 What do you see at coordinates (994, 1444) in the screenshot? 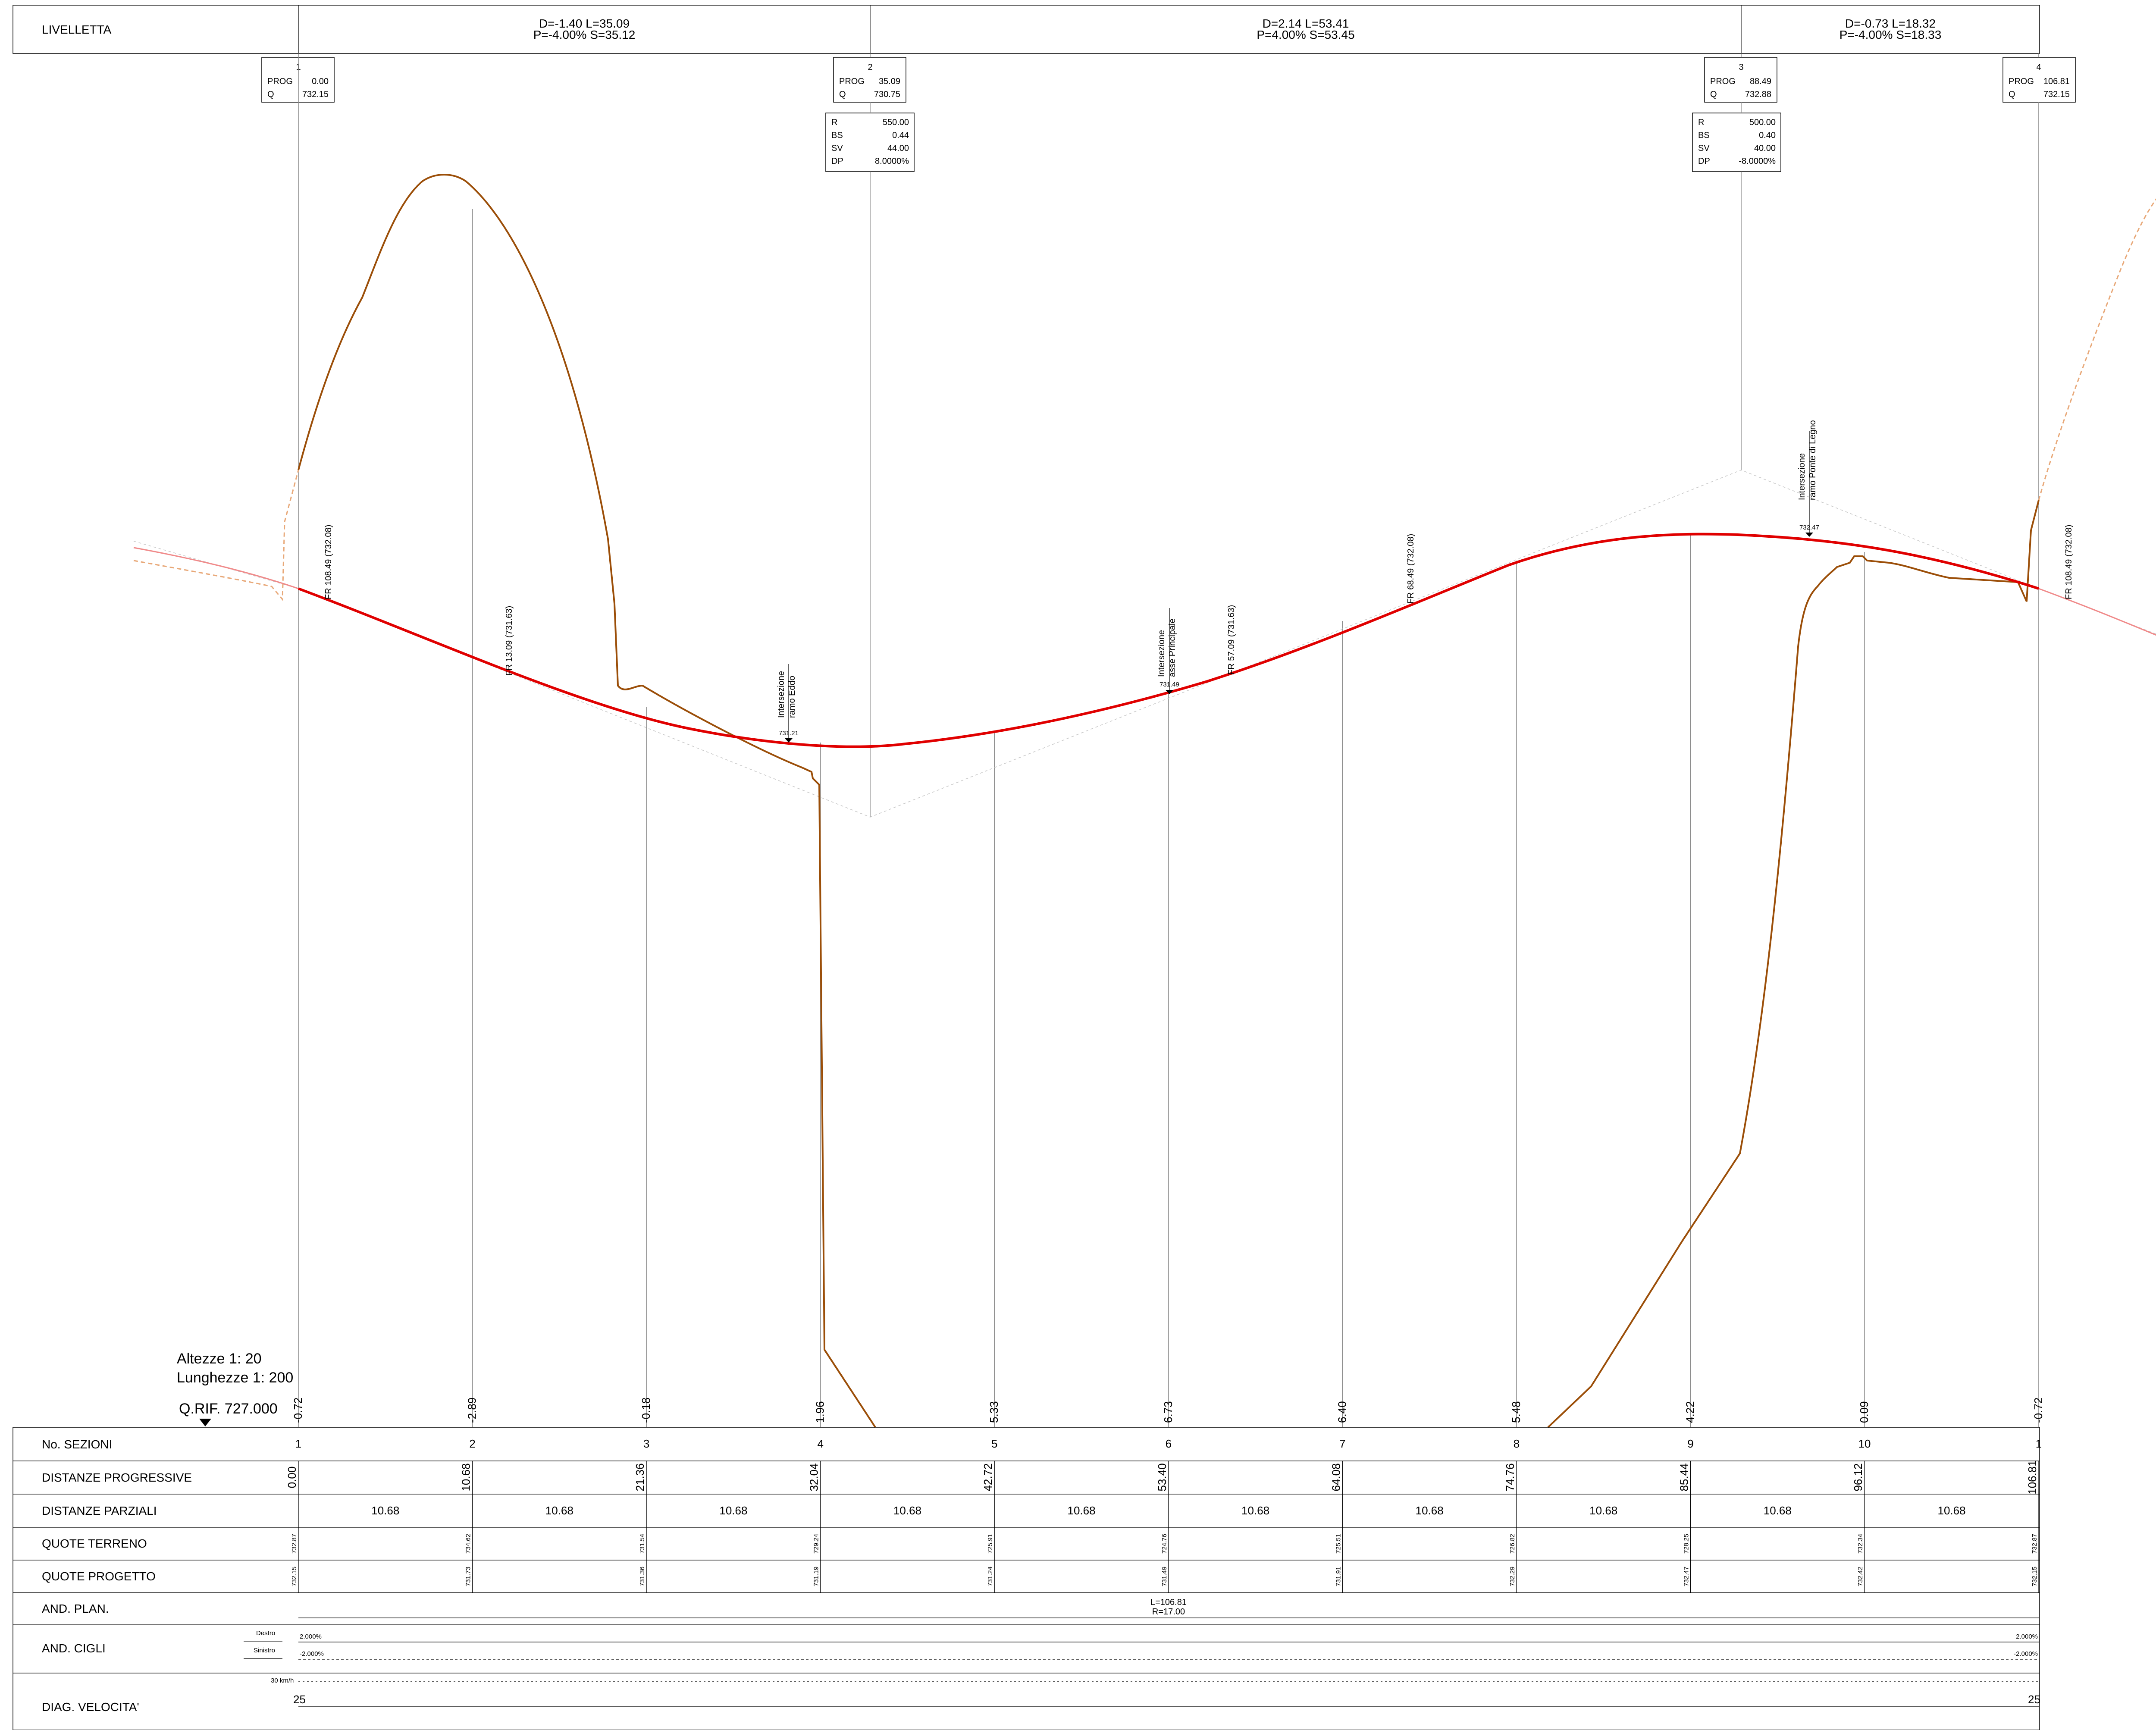
I see `section-number: 5` at bounding box center [994, 1444].